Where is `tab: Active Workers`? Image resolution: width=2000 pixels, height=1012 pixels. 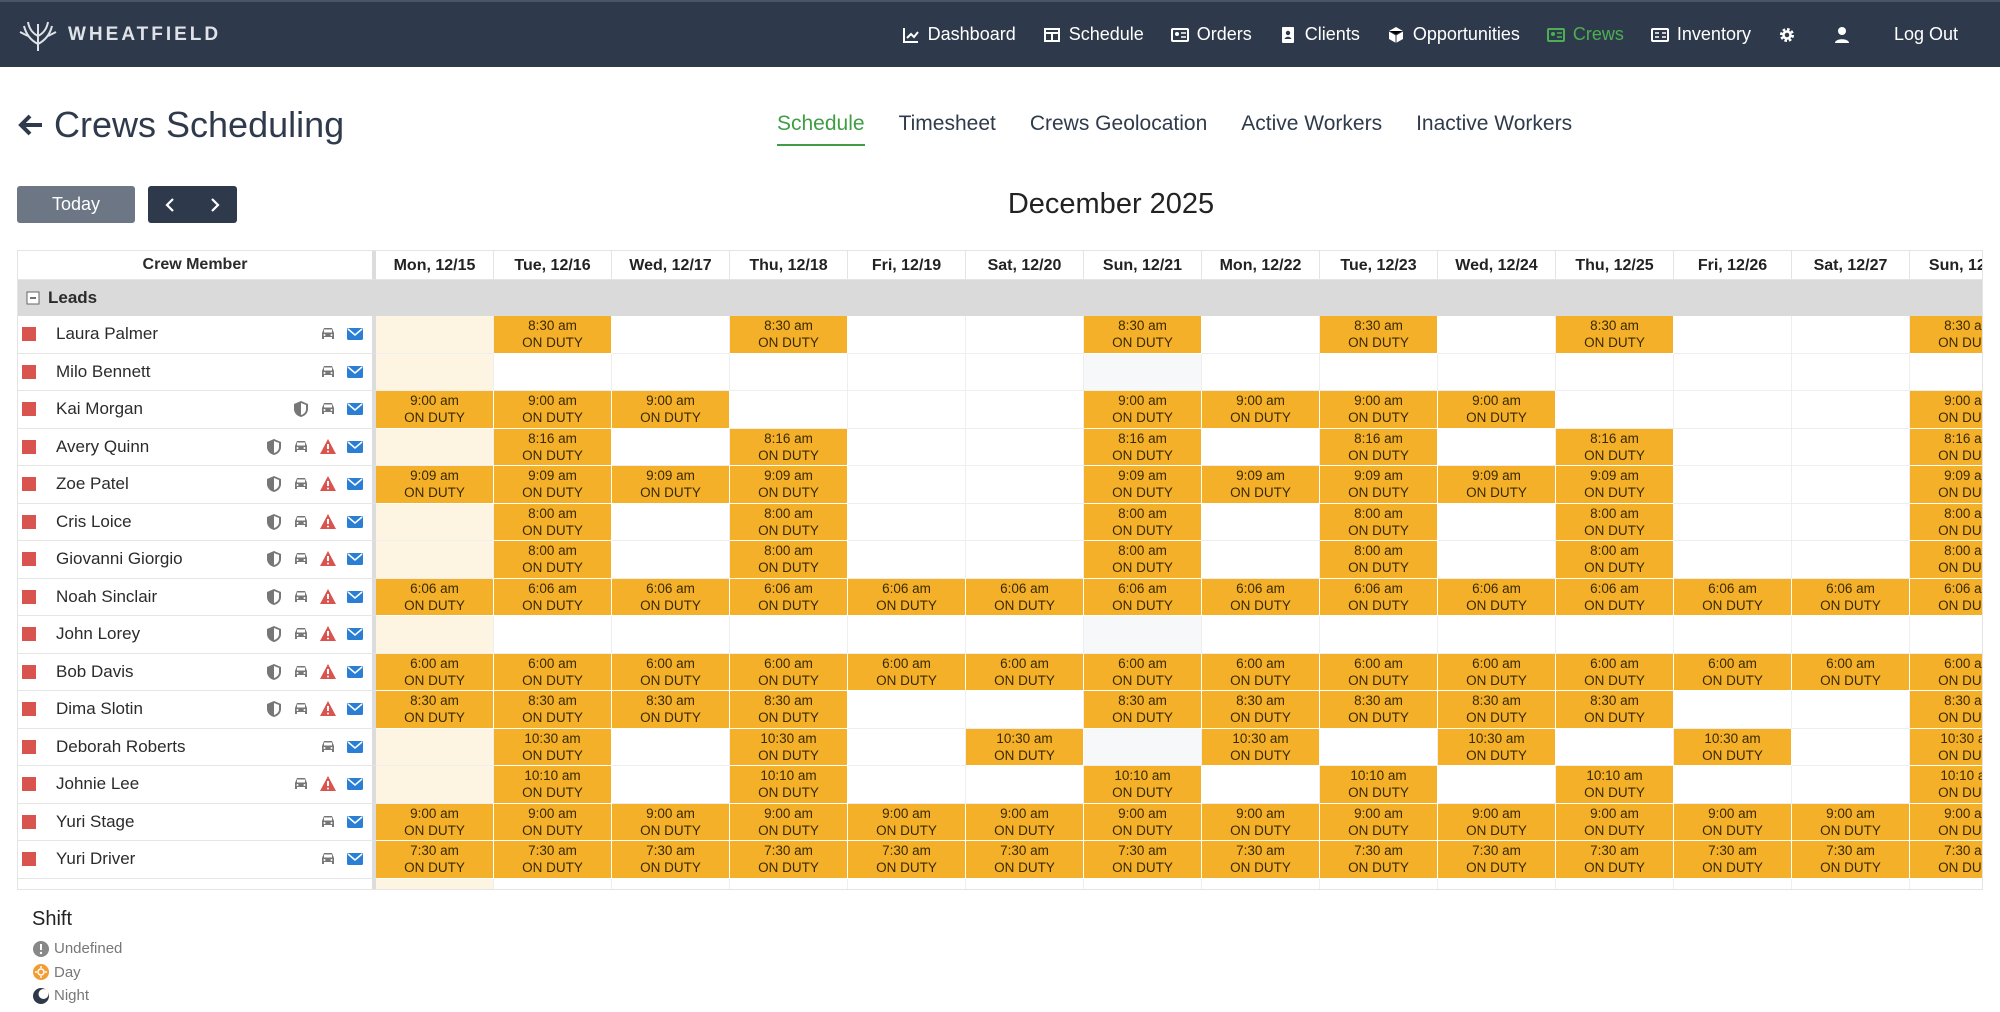 tab: Active Workers is located at coordinates (1312, 123).